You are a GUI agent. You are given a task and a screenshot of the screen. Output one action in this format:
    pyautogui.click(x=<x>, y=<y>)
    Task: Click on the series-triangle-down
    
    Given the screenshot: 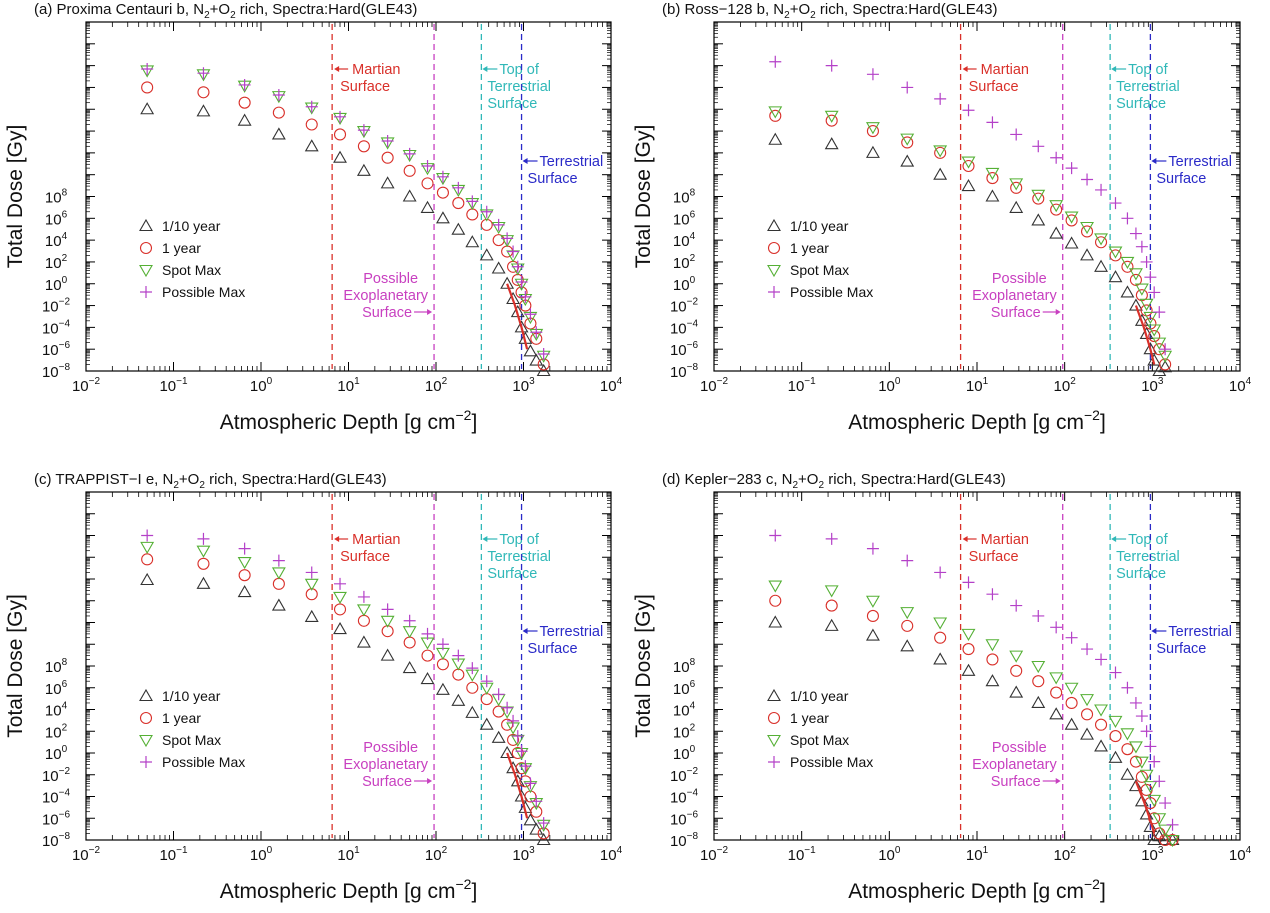 What is the action you would take?
    pyautogui.click(x=345, y=686)
    